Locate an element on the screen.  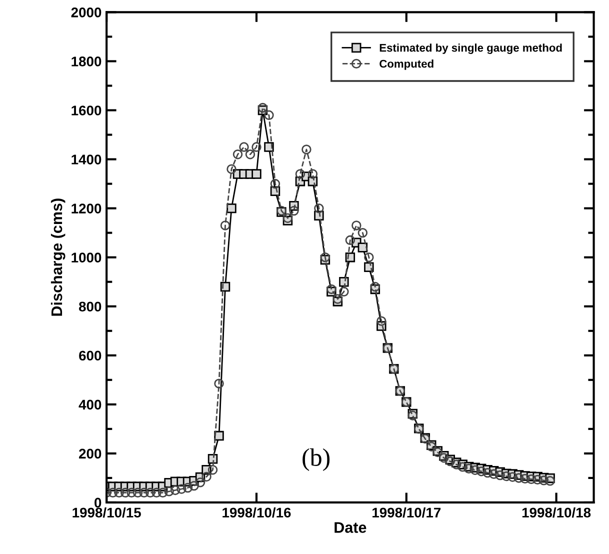
y-tick-label: 1200 is located at coordinates (87, 209).